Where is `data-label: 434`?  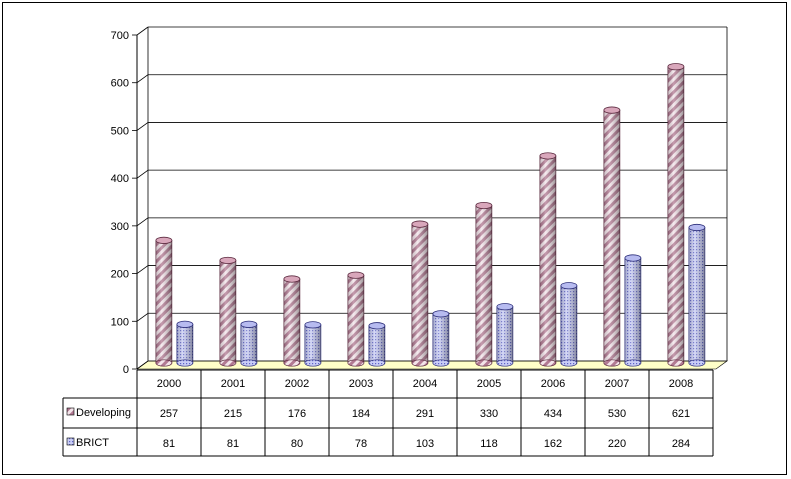
data-label: 434 is located at coordinates (553, 414).